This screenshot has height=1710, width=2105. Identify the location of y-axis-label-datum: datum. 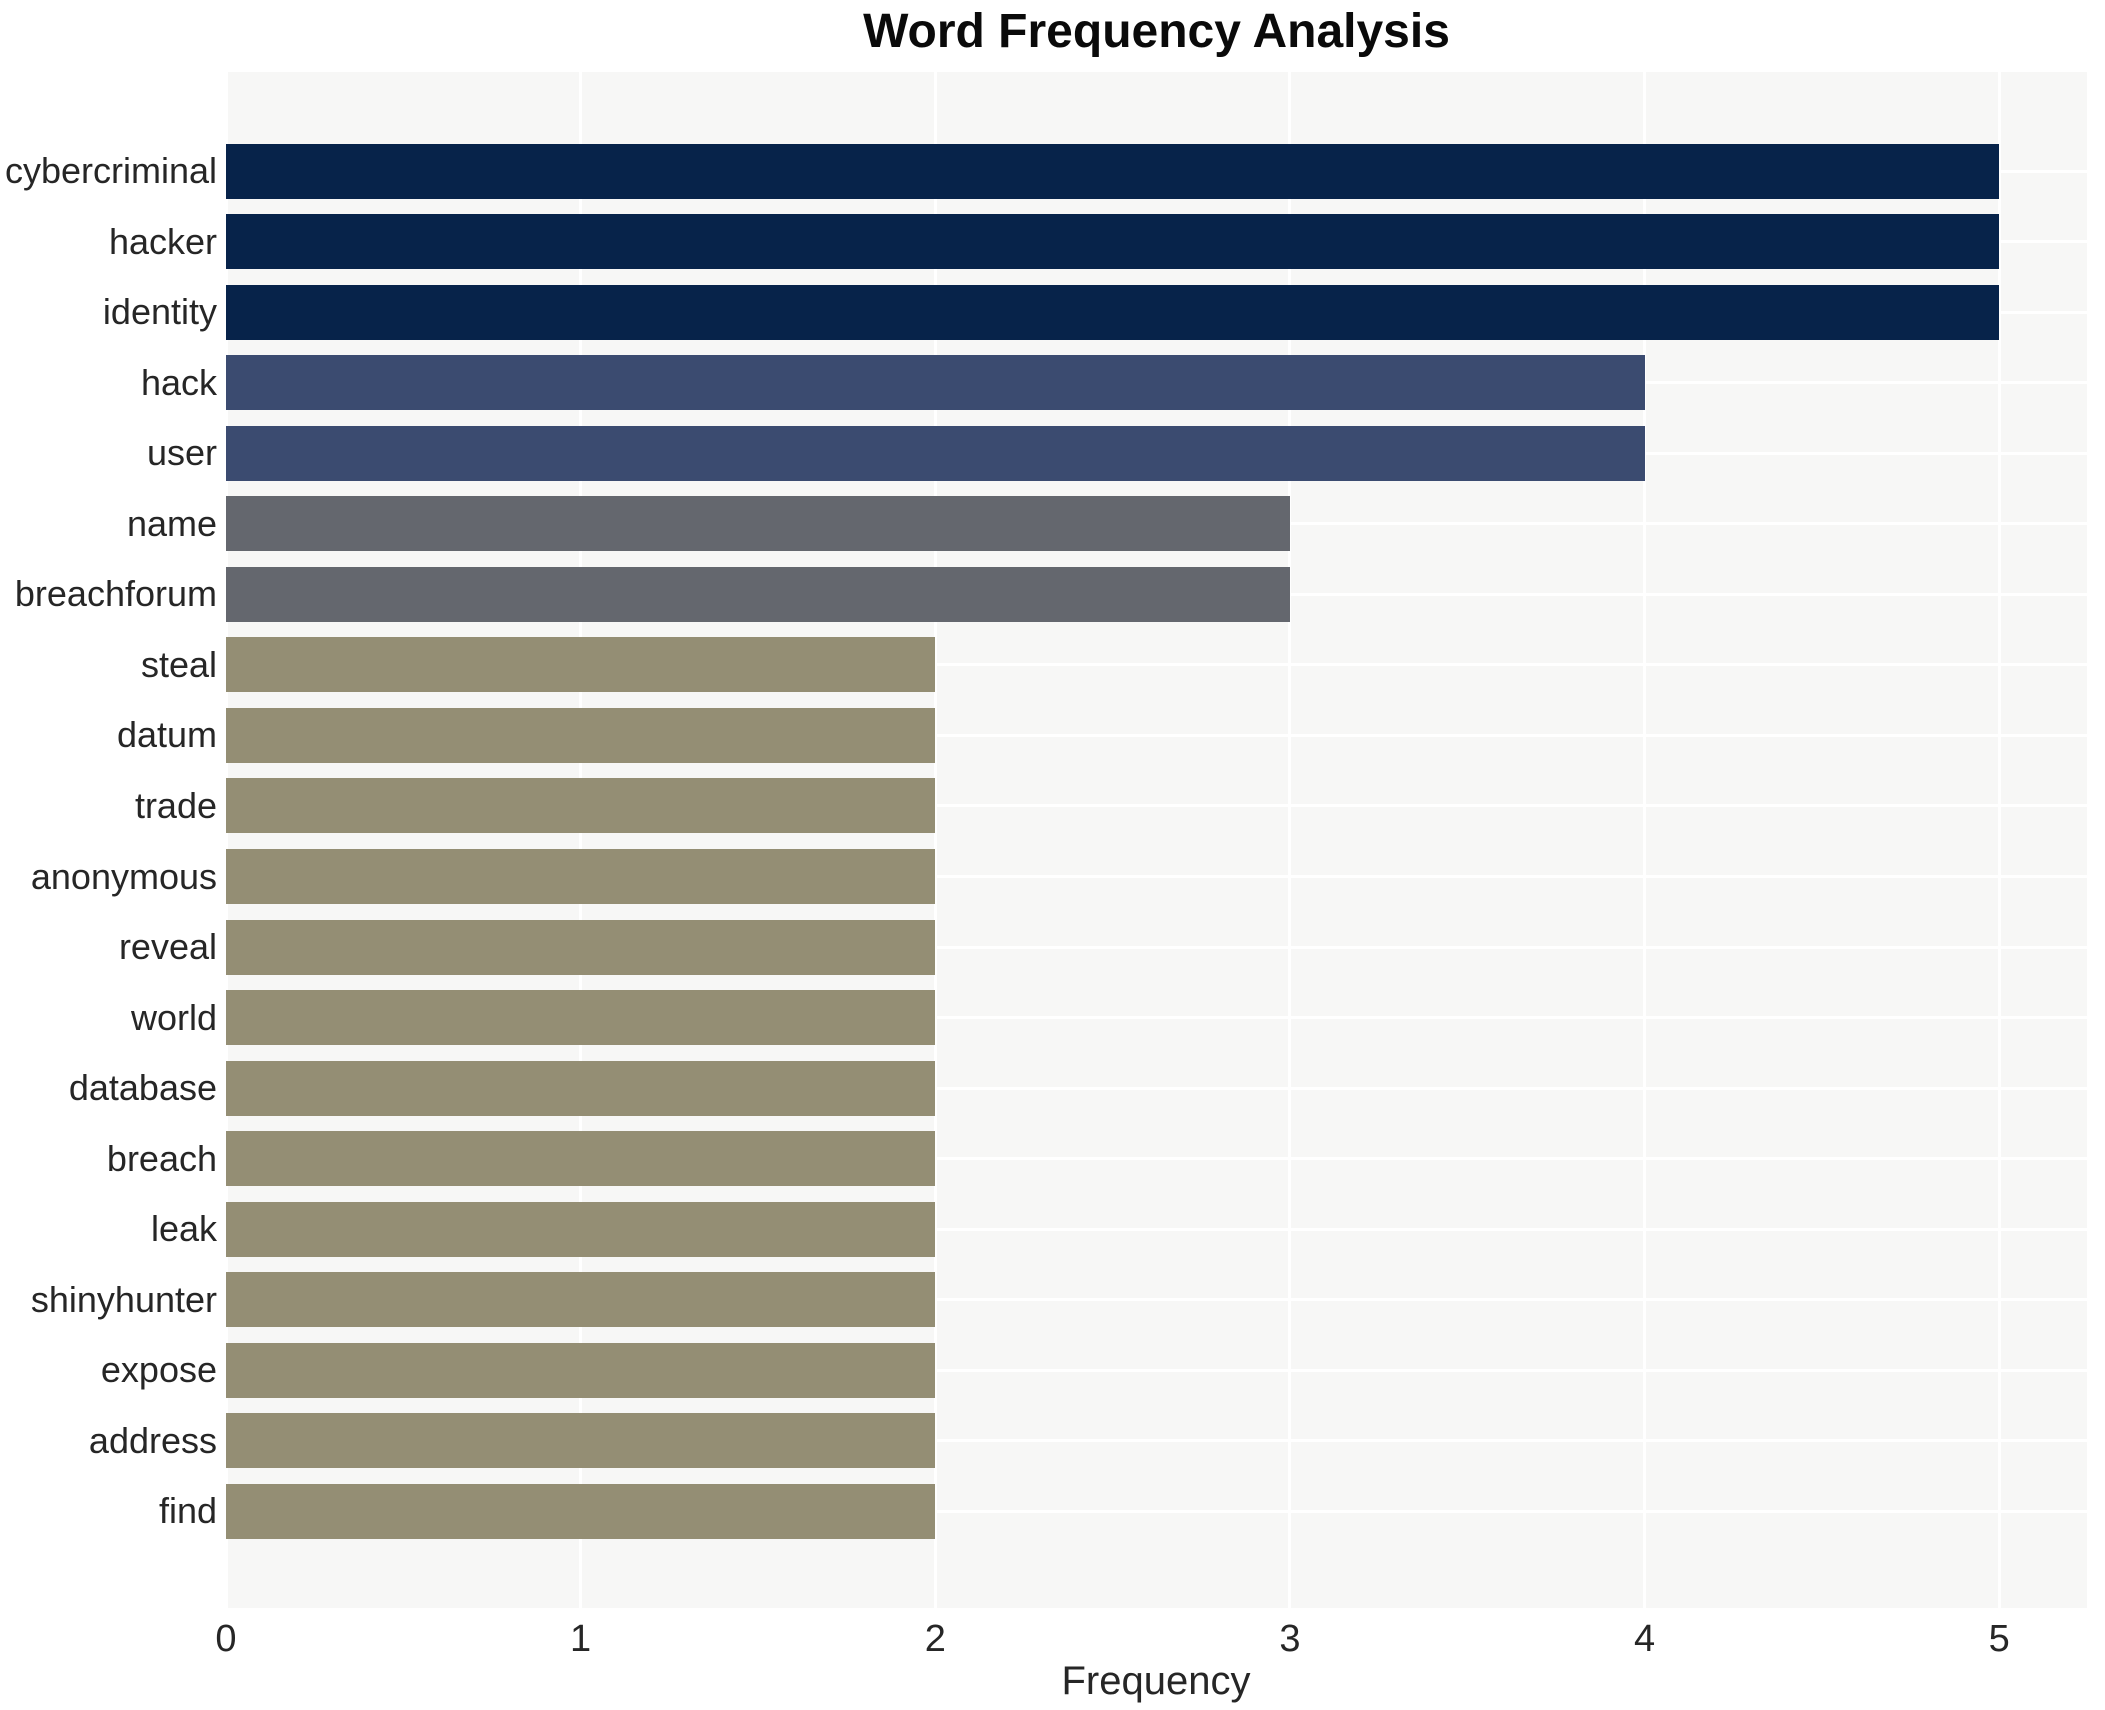
(166, 735).